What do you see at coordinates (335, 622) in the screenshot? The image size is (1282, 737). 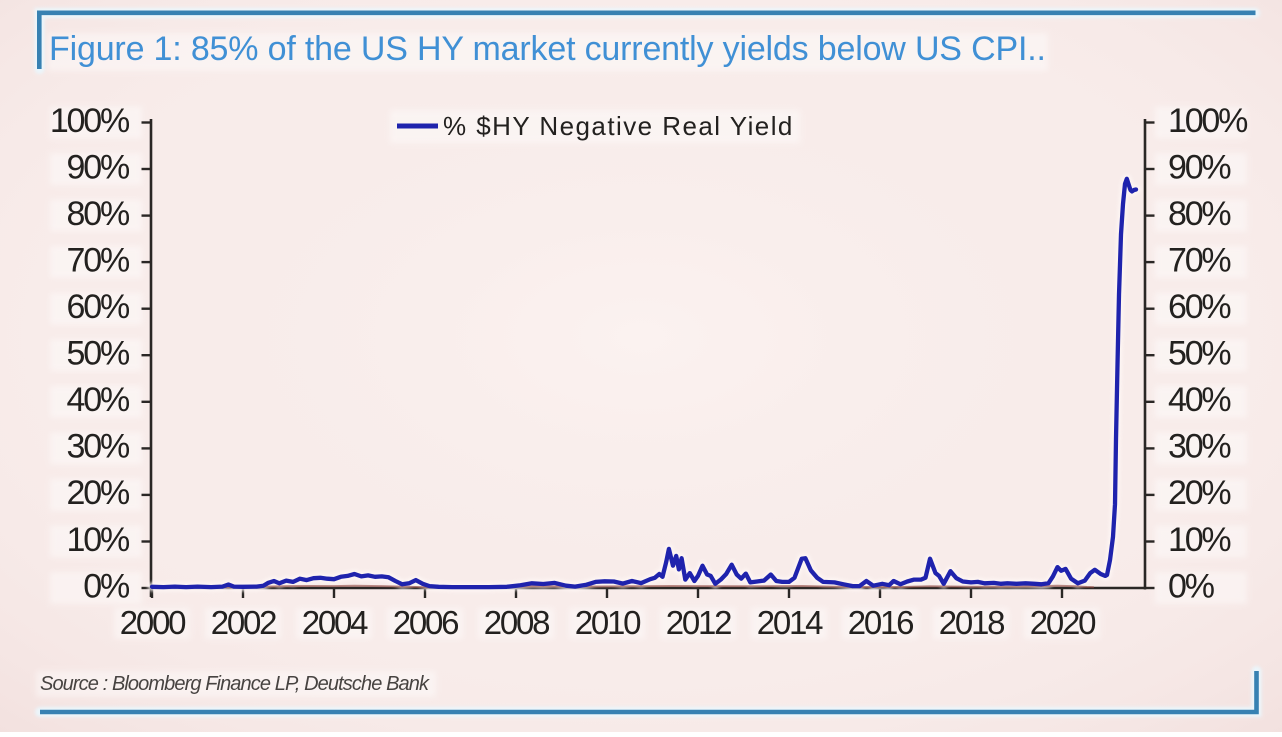 I see `svg-text: 2004` at bounding box center [335, 622].